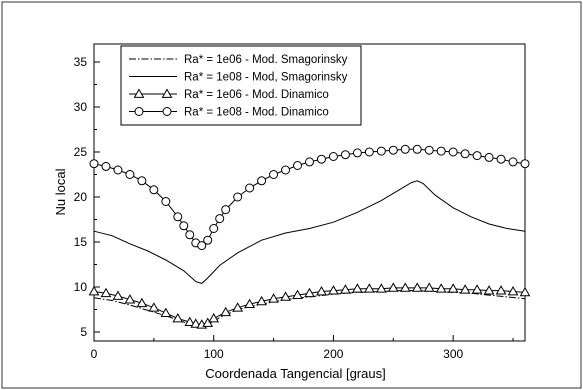  I want to click on y-tick-label: 5, so click(83, 332).